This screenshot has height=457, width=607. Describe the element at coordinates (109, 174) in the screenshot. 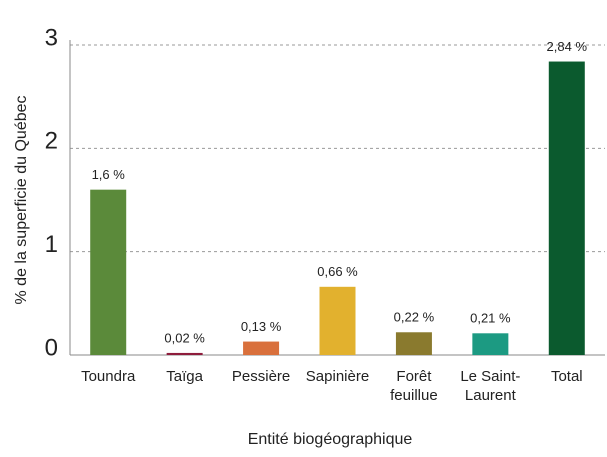

I see `value-label: 1,6 %` at that location.